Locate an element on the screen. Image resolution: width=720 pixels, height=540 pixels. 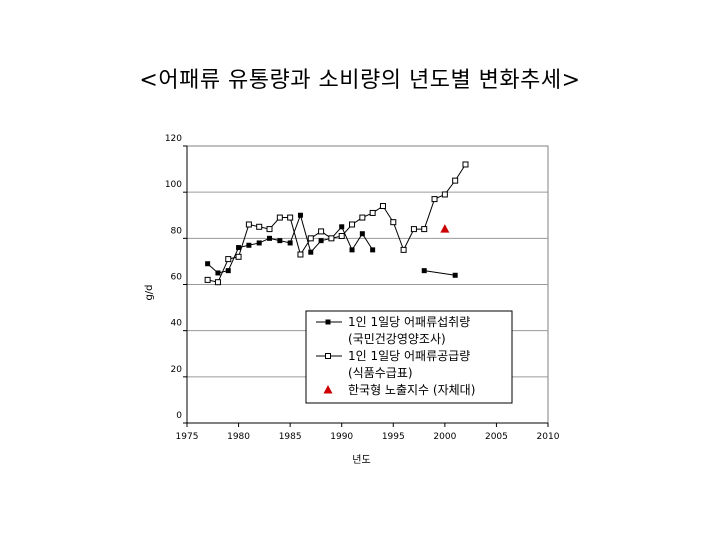
x-tick-label: 1990 is located at coordinates (341, 437).